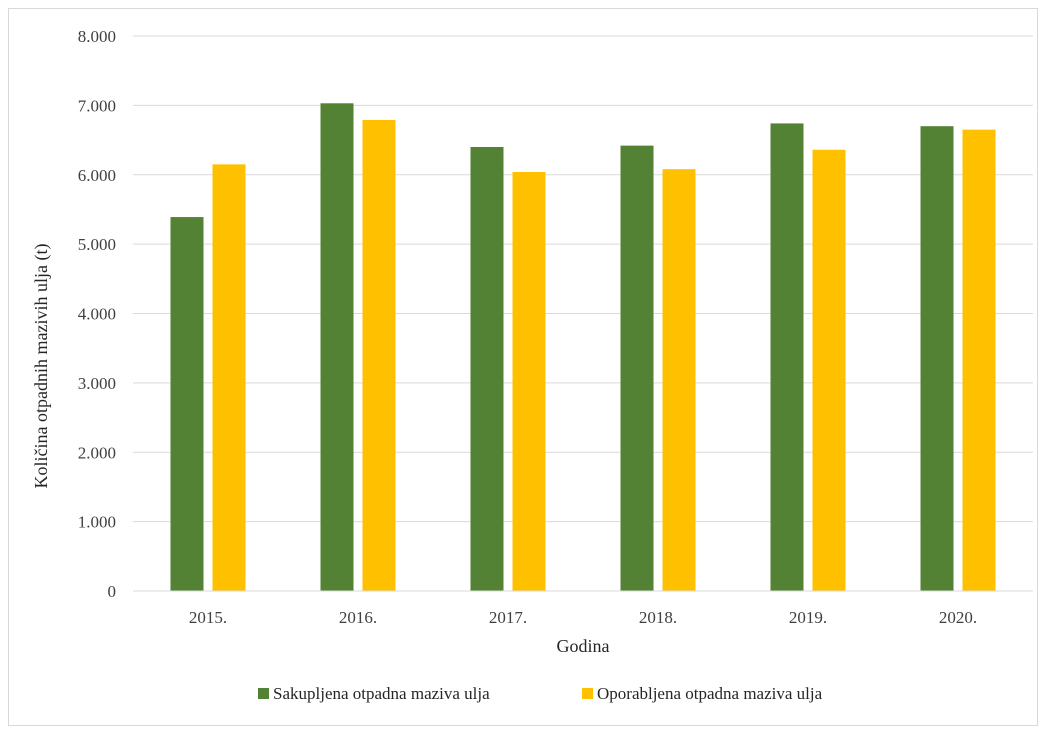  What do you see at coordinates (808, 617) in the screenshot?
I see `x-tick-label: 2019.` at bounding box center [808, 617].